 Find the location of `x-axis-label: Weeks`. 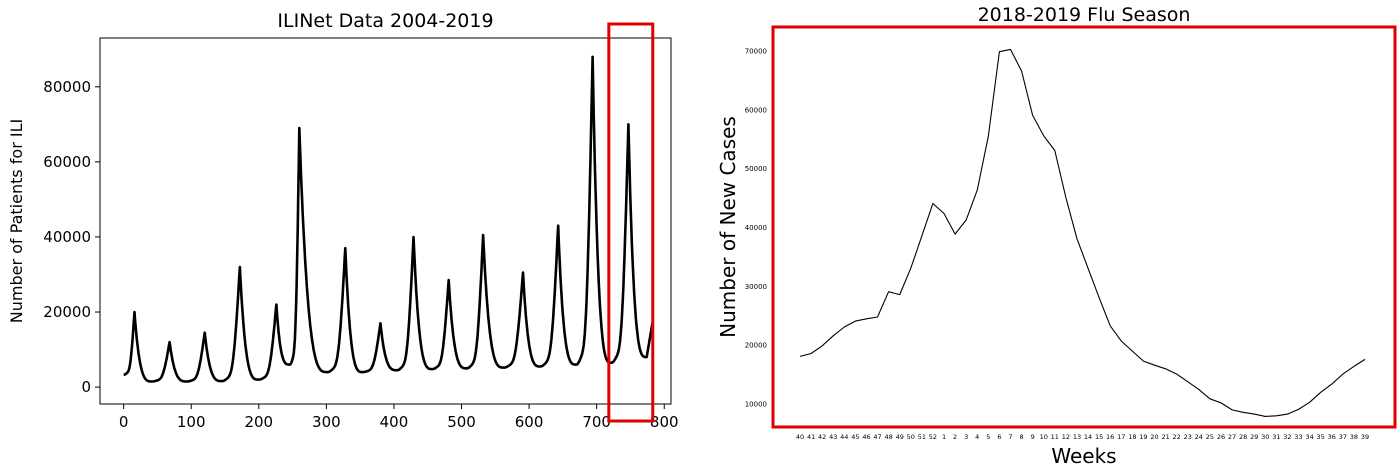

x-axis-label: Weeks is located at coordinates (1083, 456).